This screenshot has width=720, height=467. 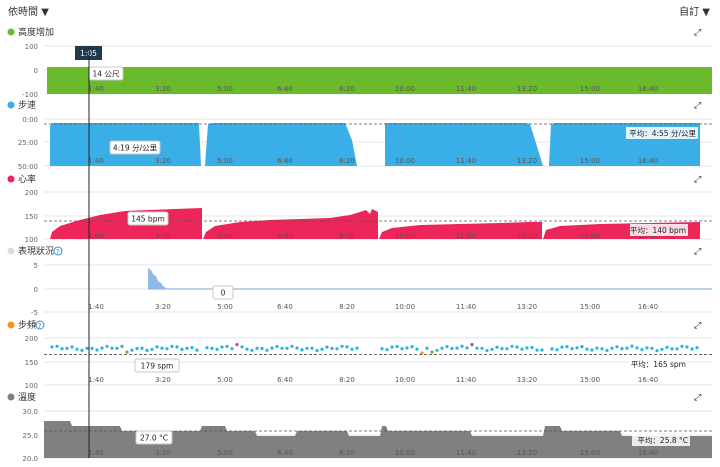 I want to click on y-tick-label: 5, so click(x=36, y=266).